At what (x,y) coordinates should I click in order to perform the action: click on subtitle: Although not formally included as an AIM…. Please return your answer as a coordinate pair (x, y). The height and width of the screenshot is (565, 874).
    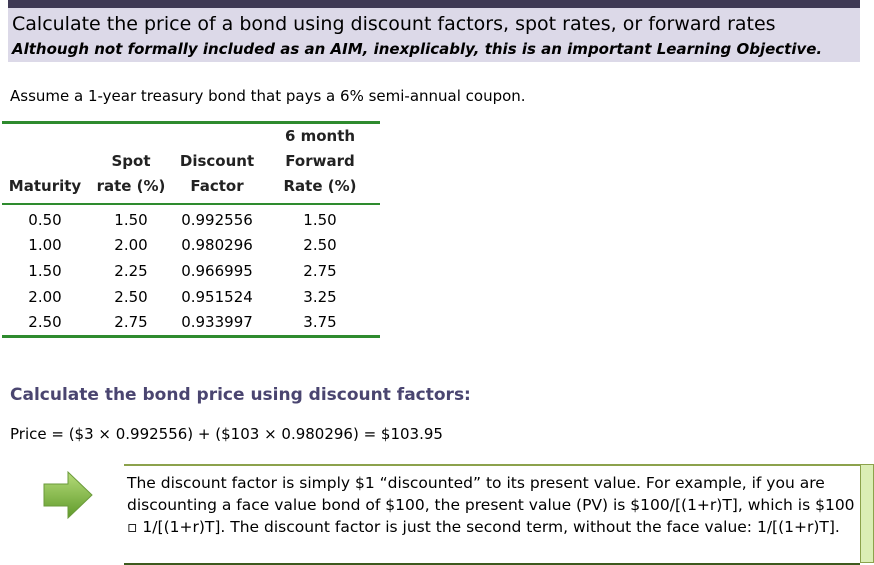
    Looking at the image, I should click on (417, 49).